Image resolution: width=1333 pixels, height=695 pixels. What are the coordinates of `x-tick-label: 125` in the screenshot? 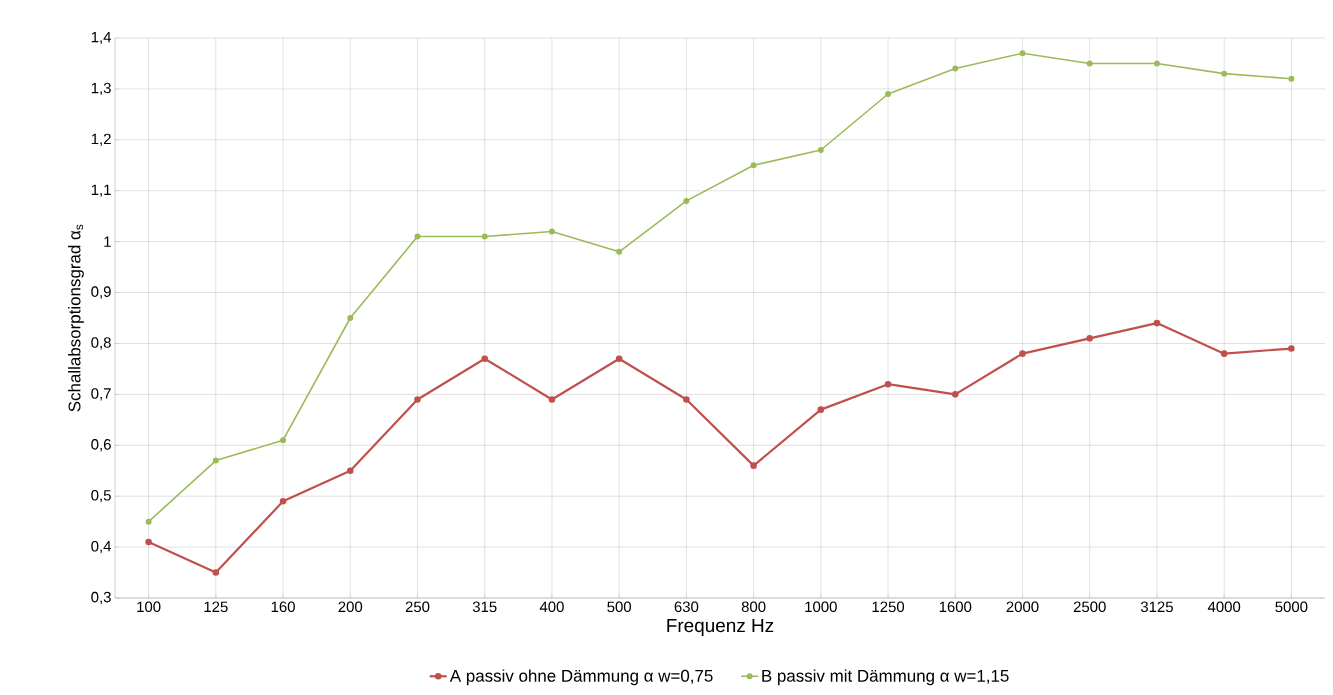 It's located at (216, 607).